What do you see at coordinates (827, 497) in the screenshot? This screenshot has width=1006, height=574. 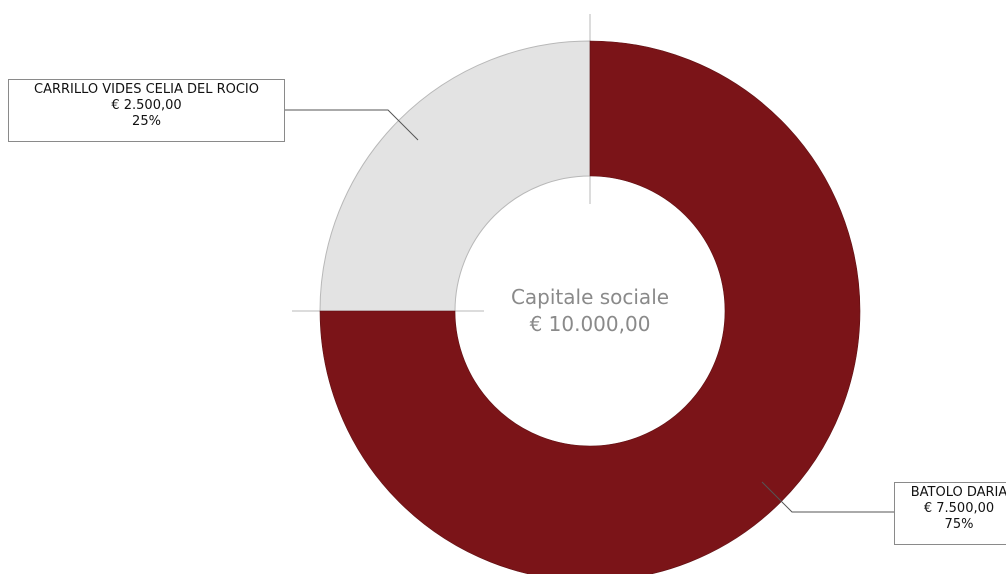 I see `leader-line-batolo` at bounding box center [827, 497].